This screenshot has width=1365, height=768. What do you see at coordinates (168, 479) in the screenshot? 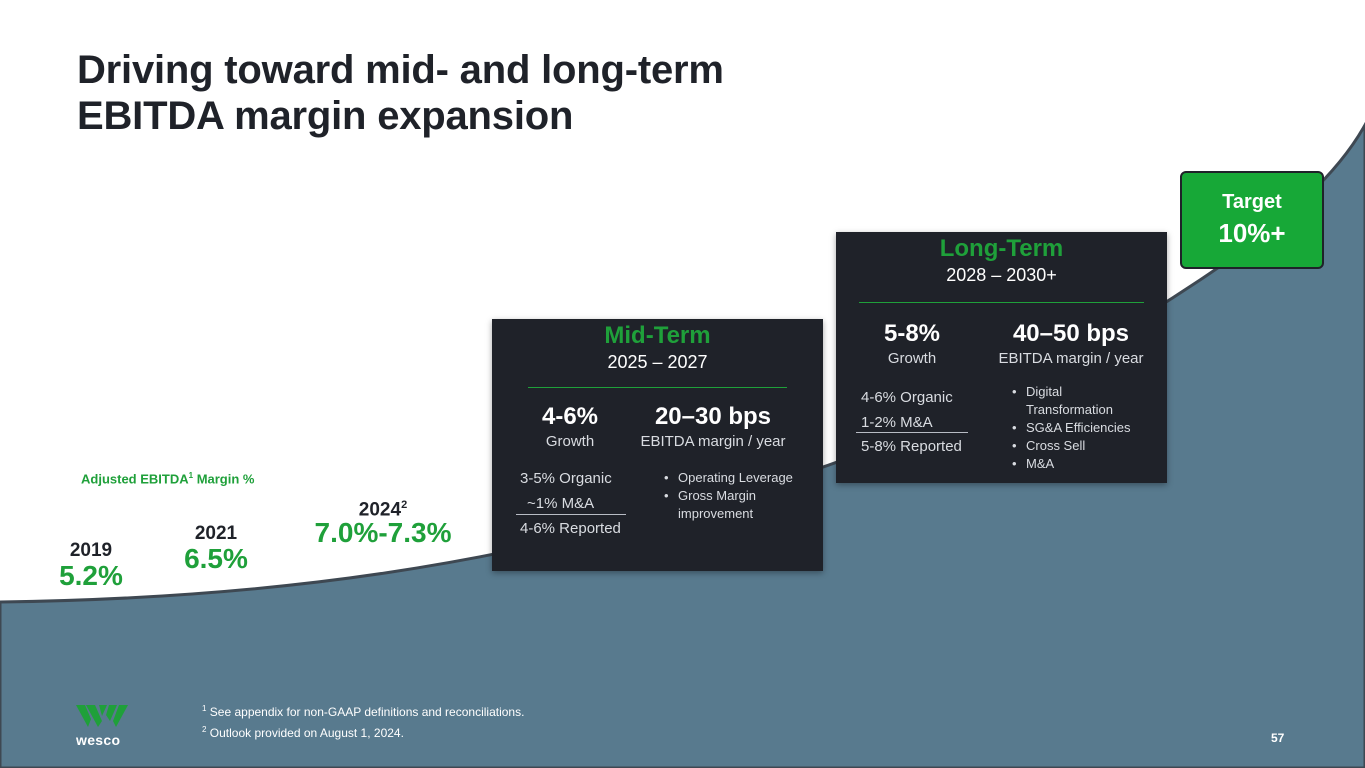
I see `chart-label: Adjusted EBITDA1 Margin %` at bounding box center [168, 479].